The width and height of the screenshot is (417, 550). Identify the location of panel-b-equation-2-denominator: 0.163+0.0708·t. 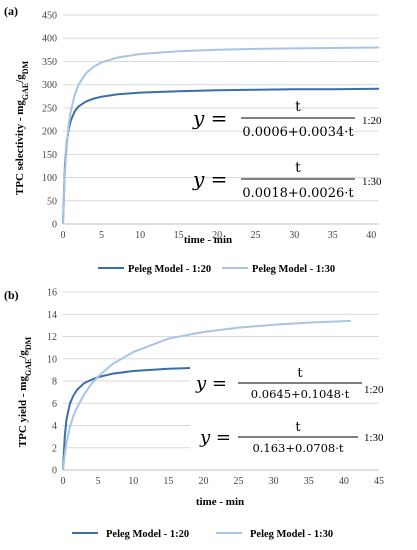
(297, 448).